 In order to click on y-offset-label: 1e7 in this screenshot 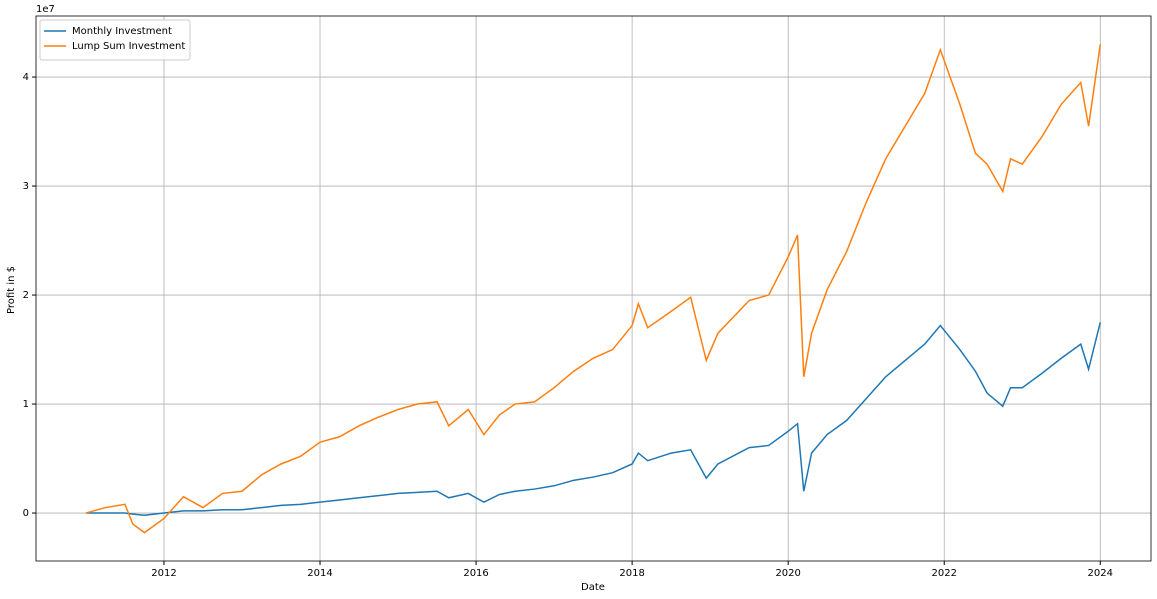, I will do `click(45, 9)`.